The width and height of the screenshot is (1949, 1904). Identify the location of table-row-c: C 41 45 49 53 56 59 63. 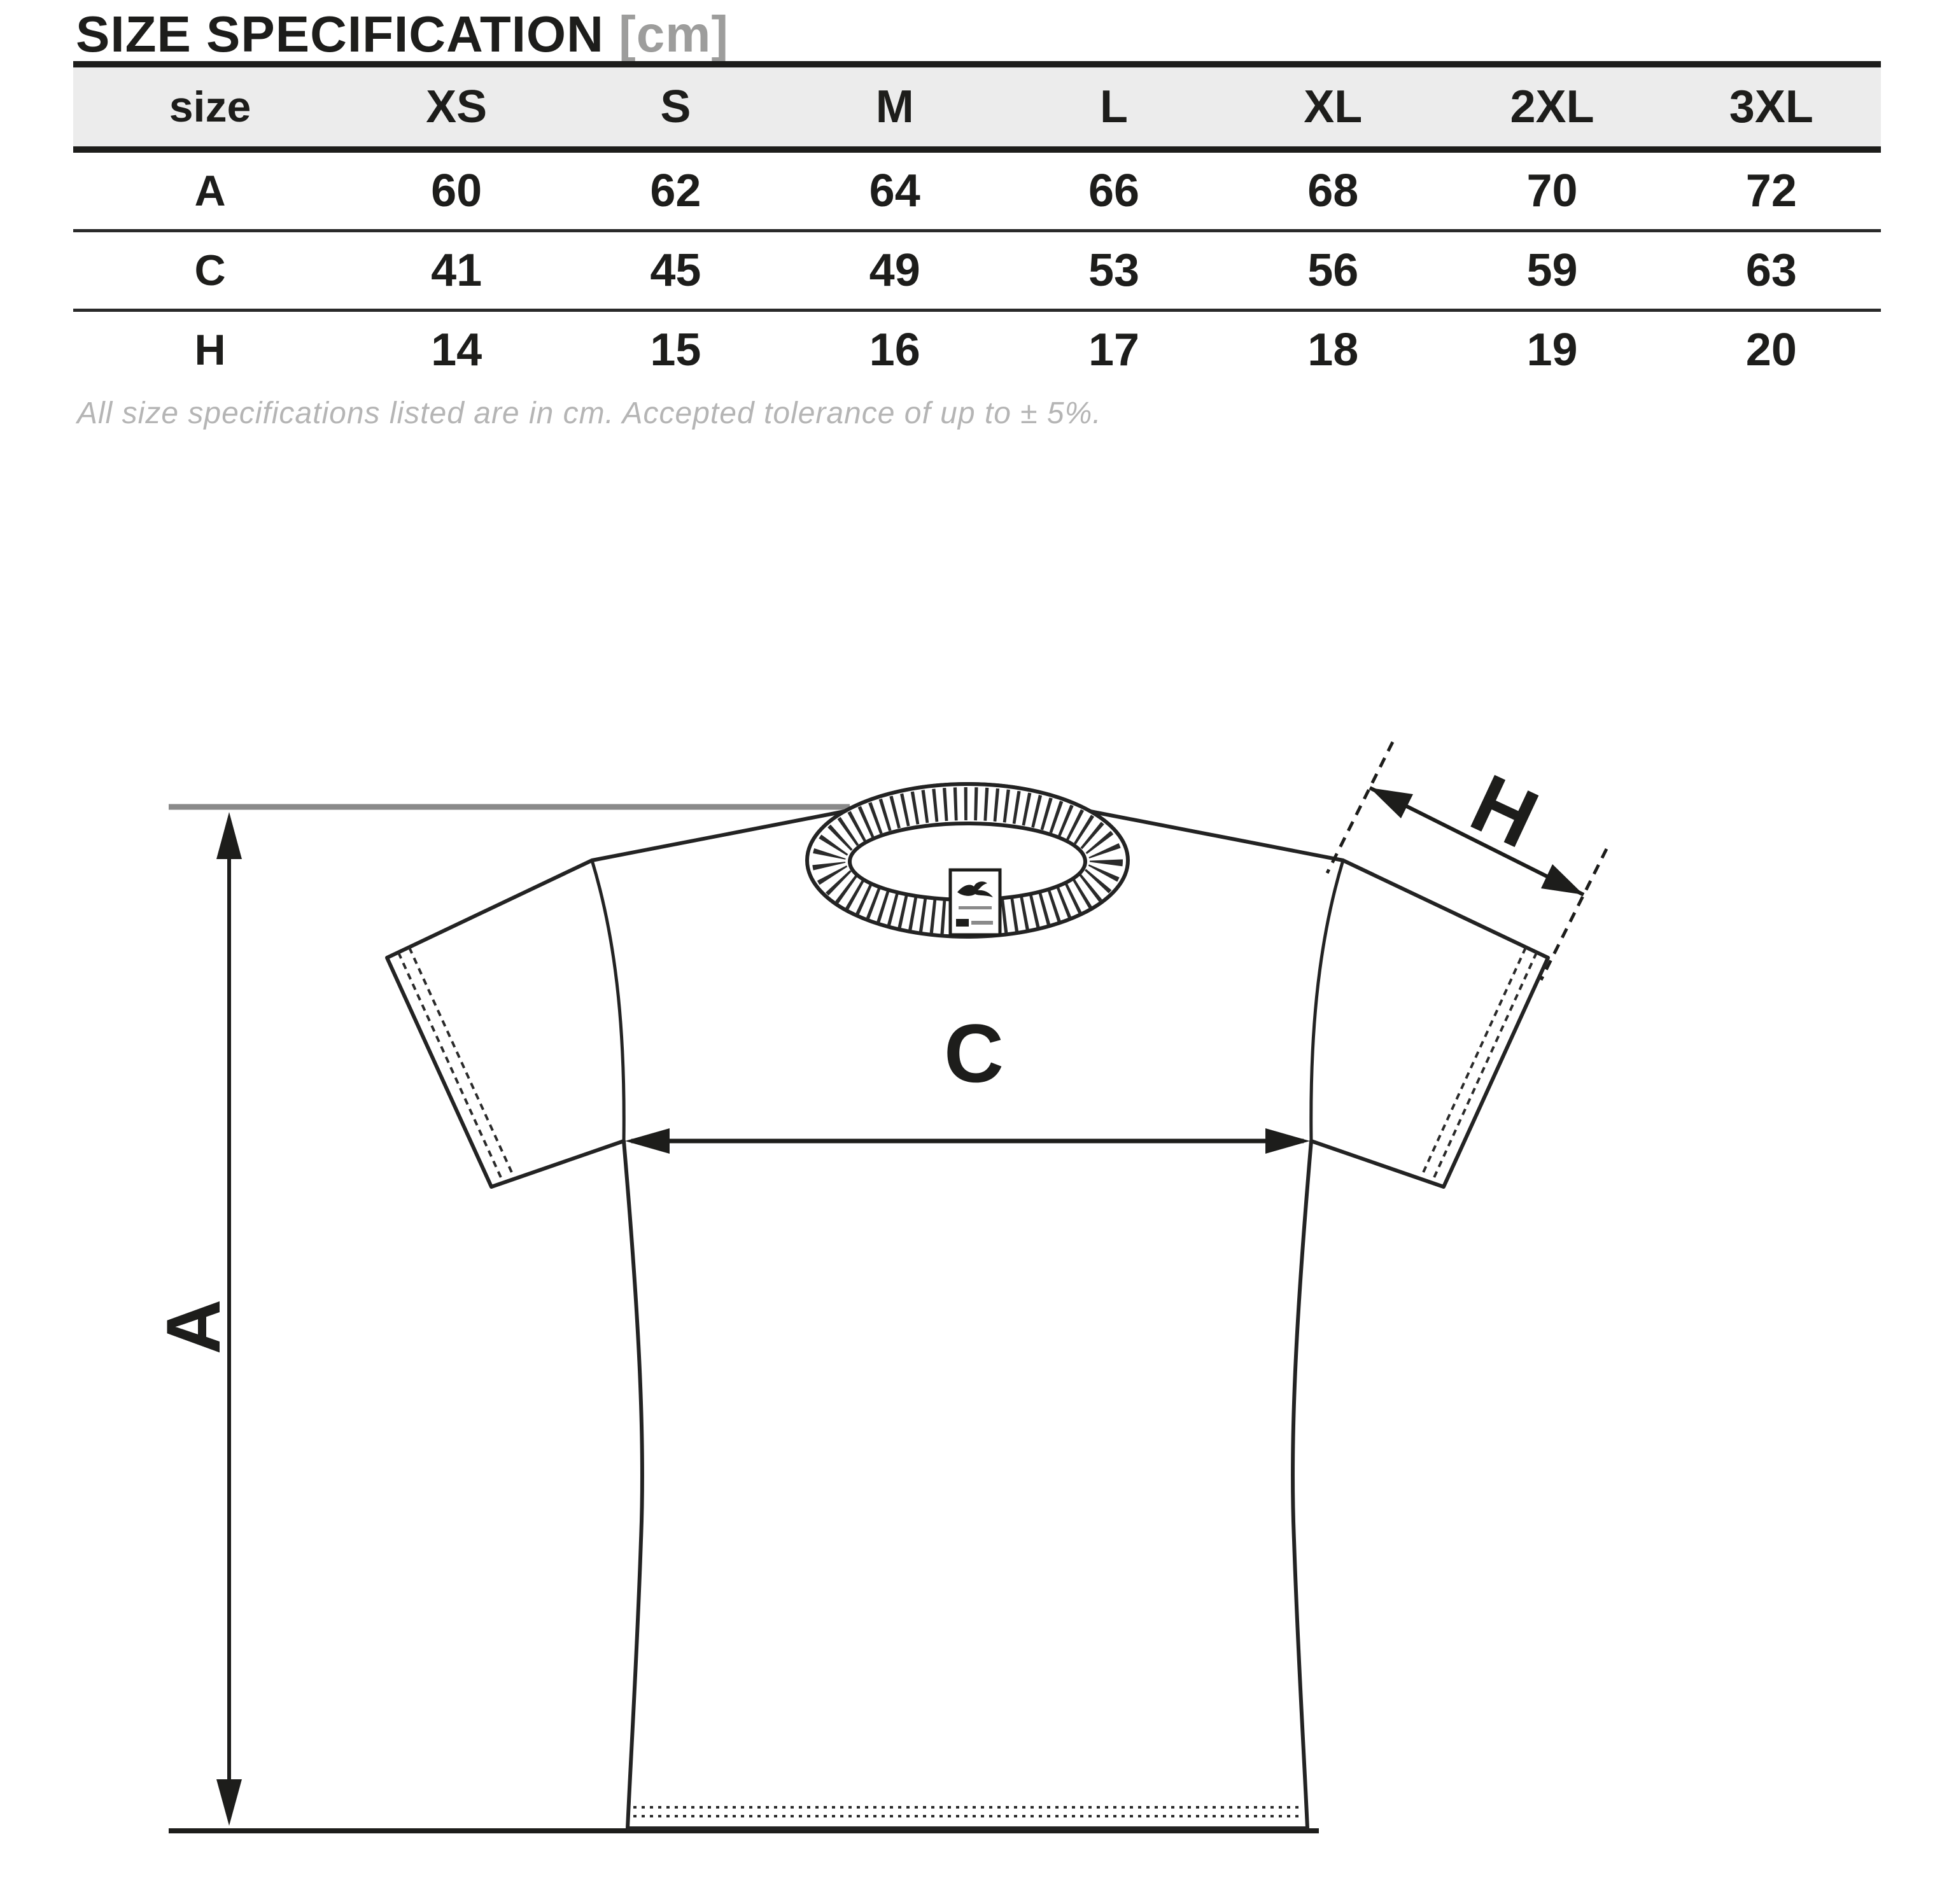
(977, 270).